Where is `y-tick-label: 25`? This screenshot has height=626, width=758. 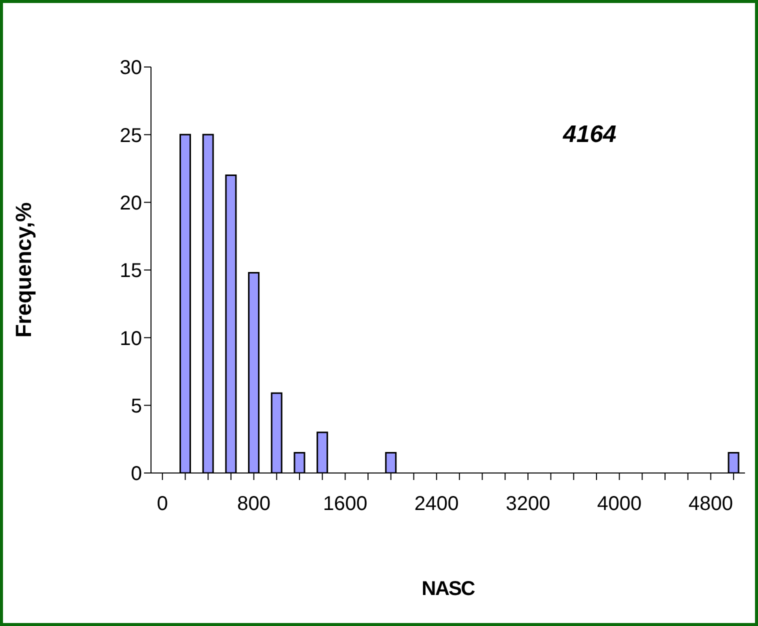
y-tick-label: 25 is located at coordinates (131, 135).